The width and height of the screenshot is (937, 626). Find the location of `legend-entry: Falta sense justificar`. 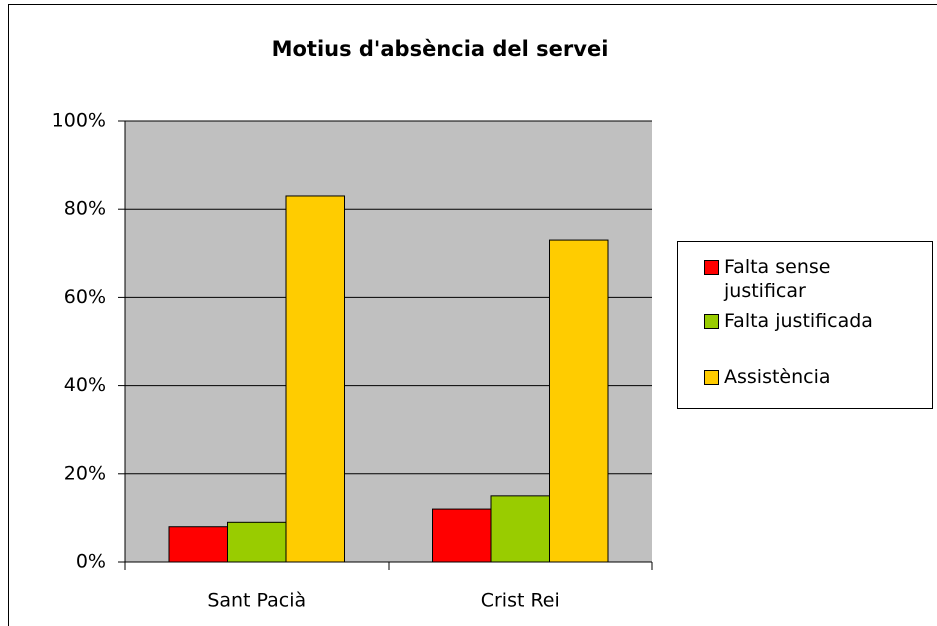

legend-entry: Falta sense justificar is located at coordinates (806, 279).